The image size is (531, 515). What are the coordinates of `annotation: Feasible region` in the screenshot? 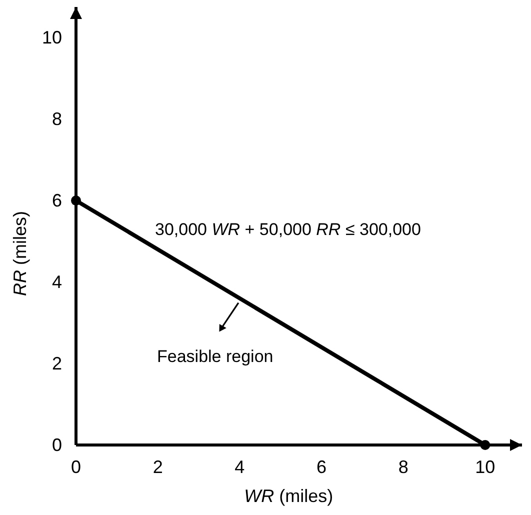 It's located at (215, 356).